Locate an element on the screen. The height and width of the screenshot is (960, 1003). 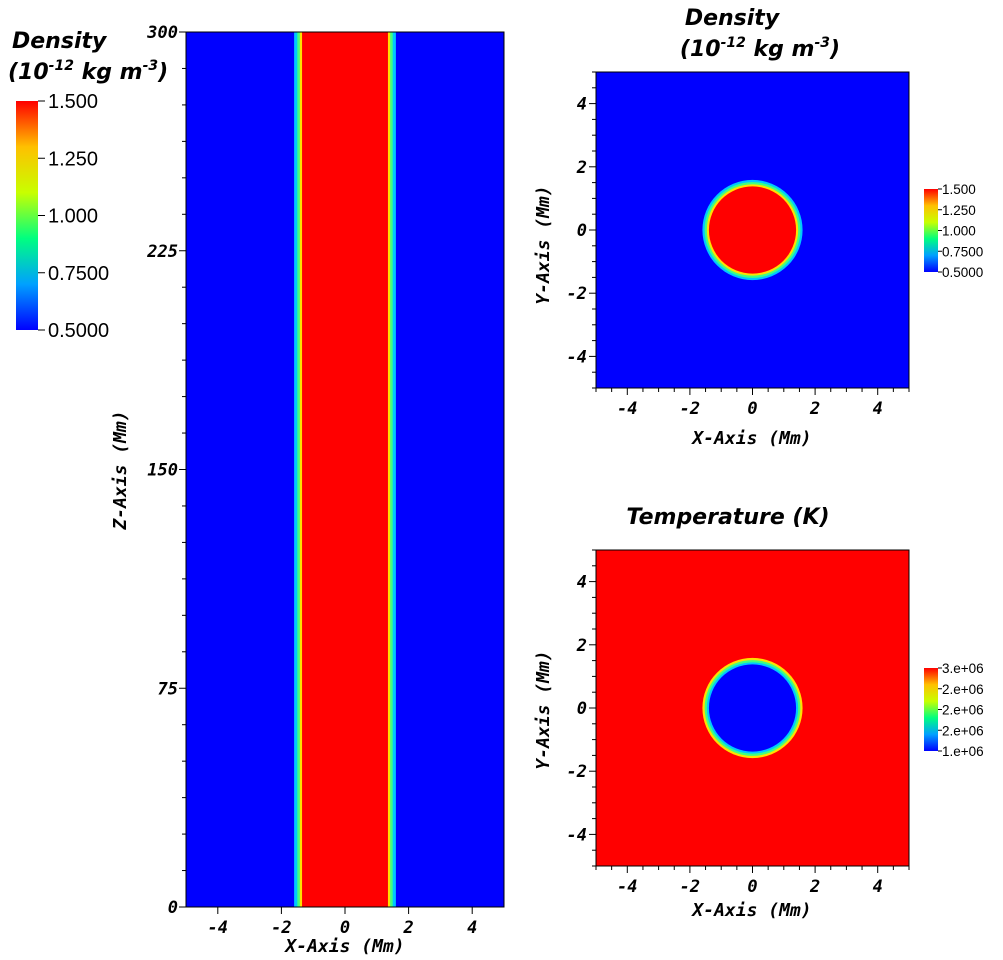
y-tick-label: 150 is located at coordinates (162, 471).